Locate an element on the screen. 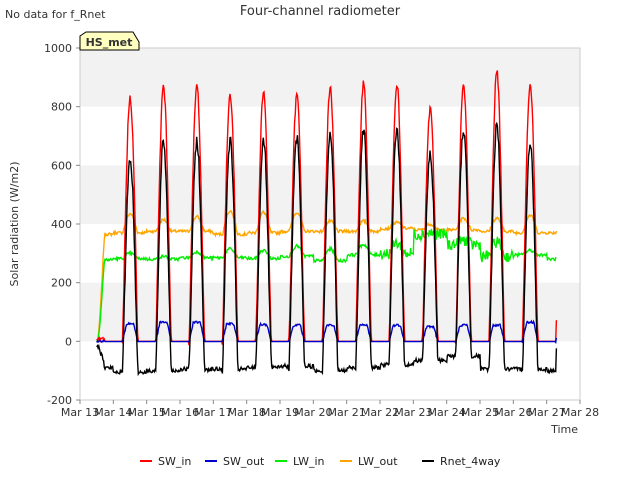 The height and width of the screenshot is (480, 640). legend: SW_in SW_out LW_in LW_out Rnet_4way is located at coordinates (320, 461).